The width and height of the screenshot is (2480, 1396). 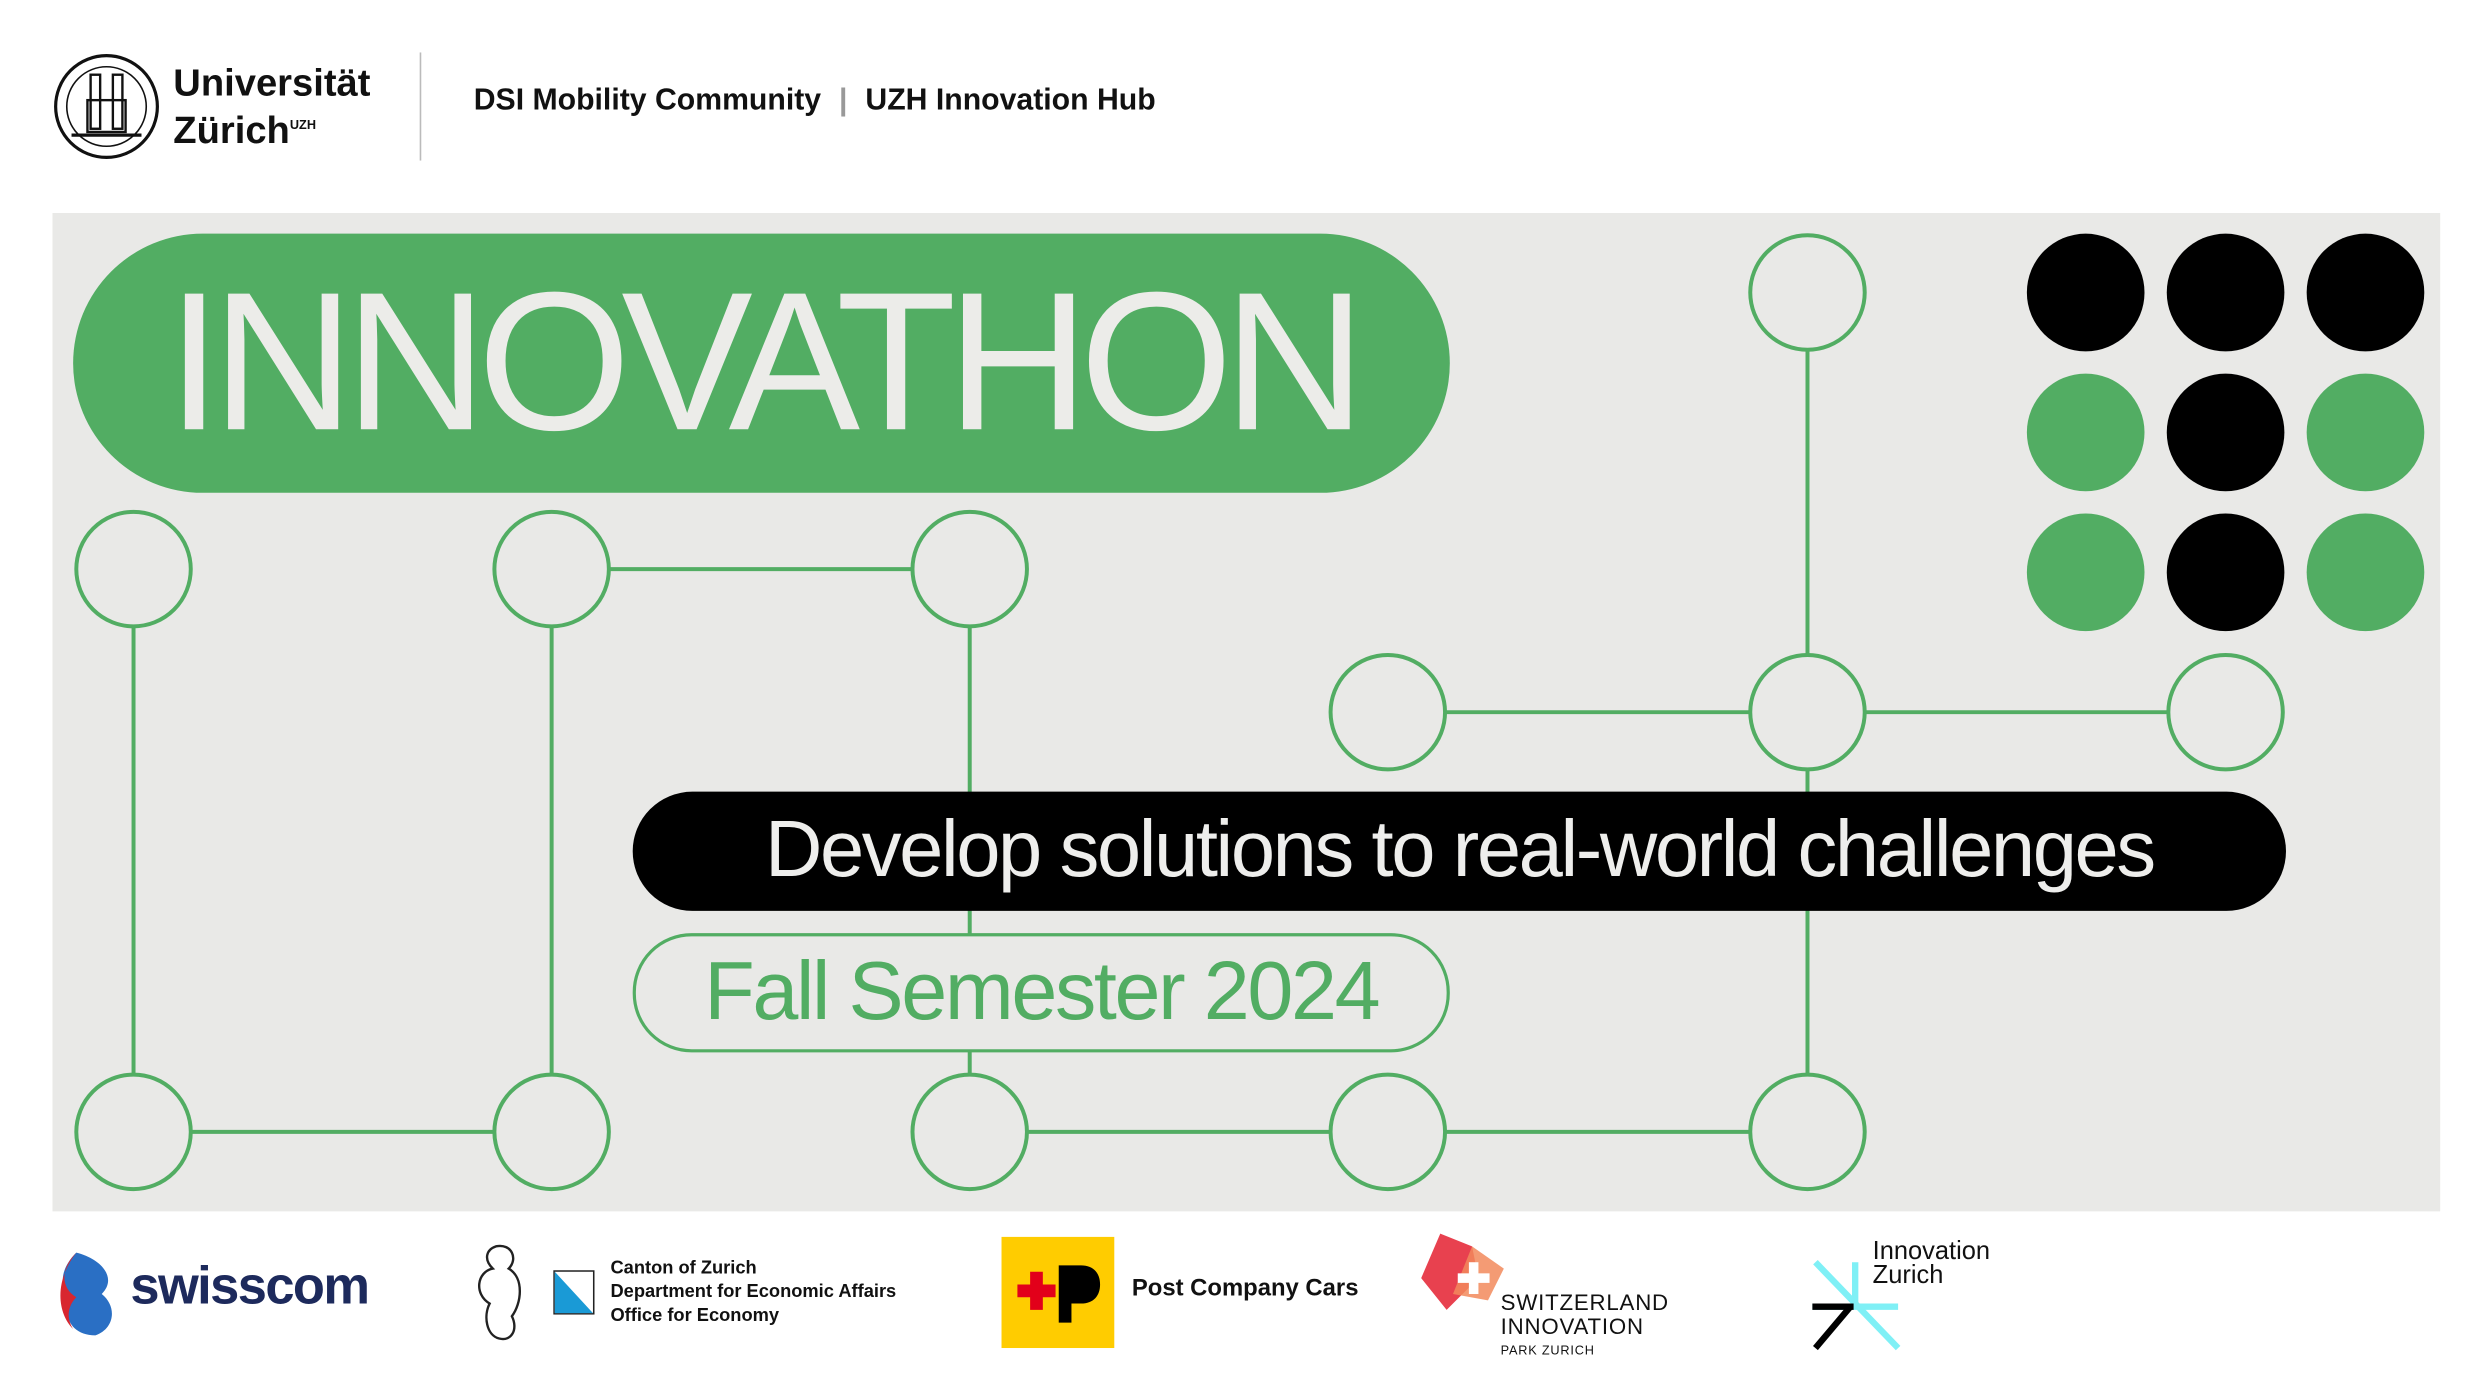 What do you see at coordinates (761, 363) in the screenshot?
I see `title-pill: INNOVATHON` at bounding box center [761, 363].